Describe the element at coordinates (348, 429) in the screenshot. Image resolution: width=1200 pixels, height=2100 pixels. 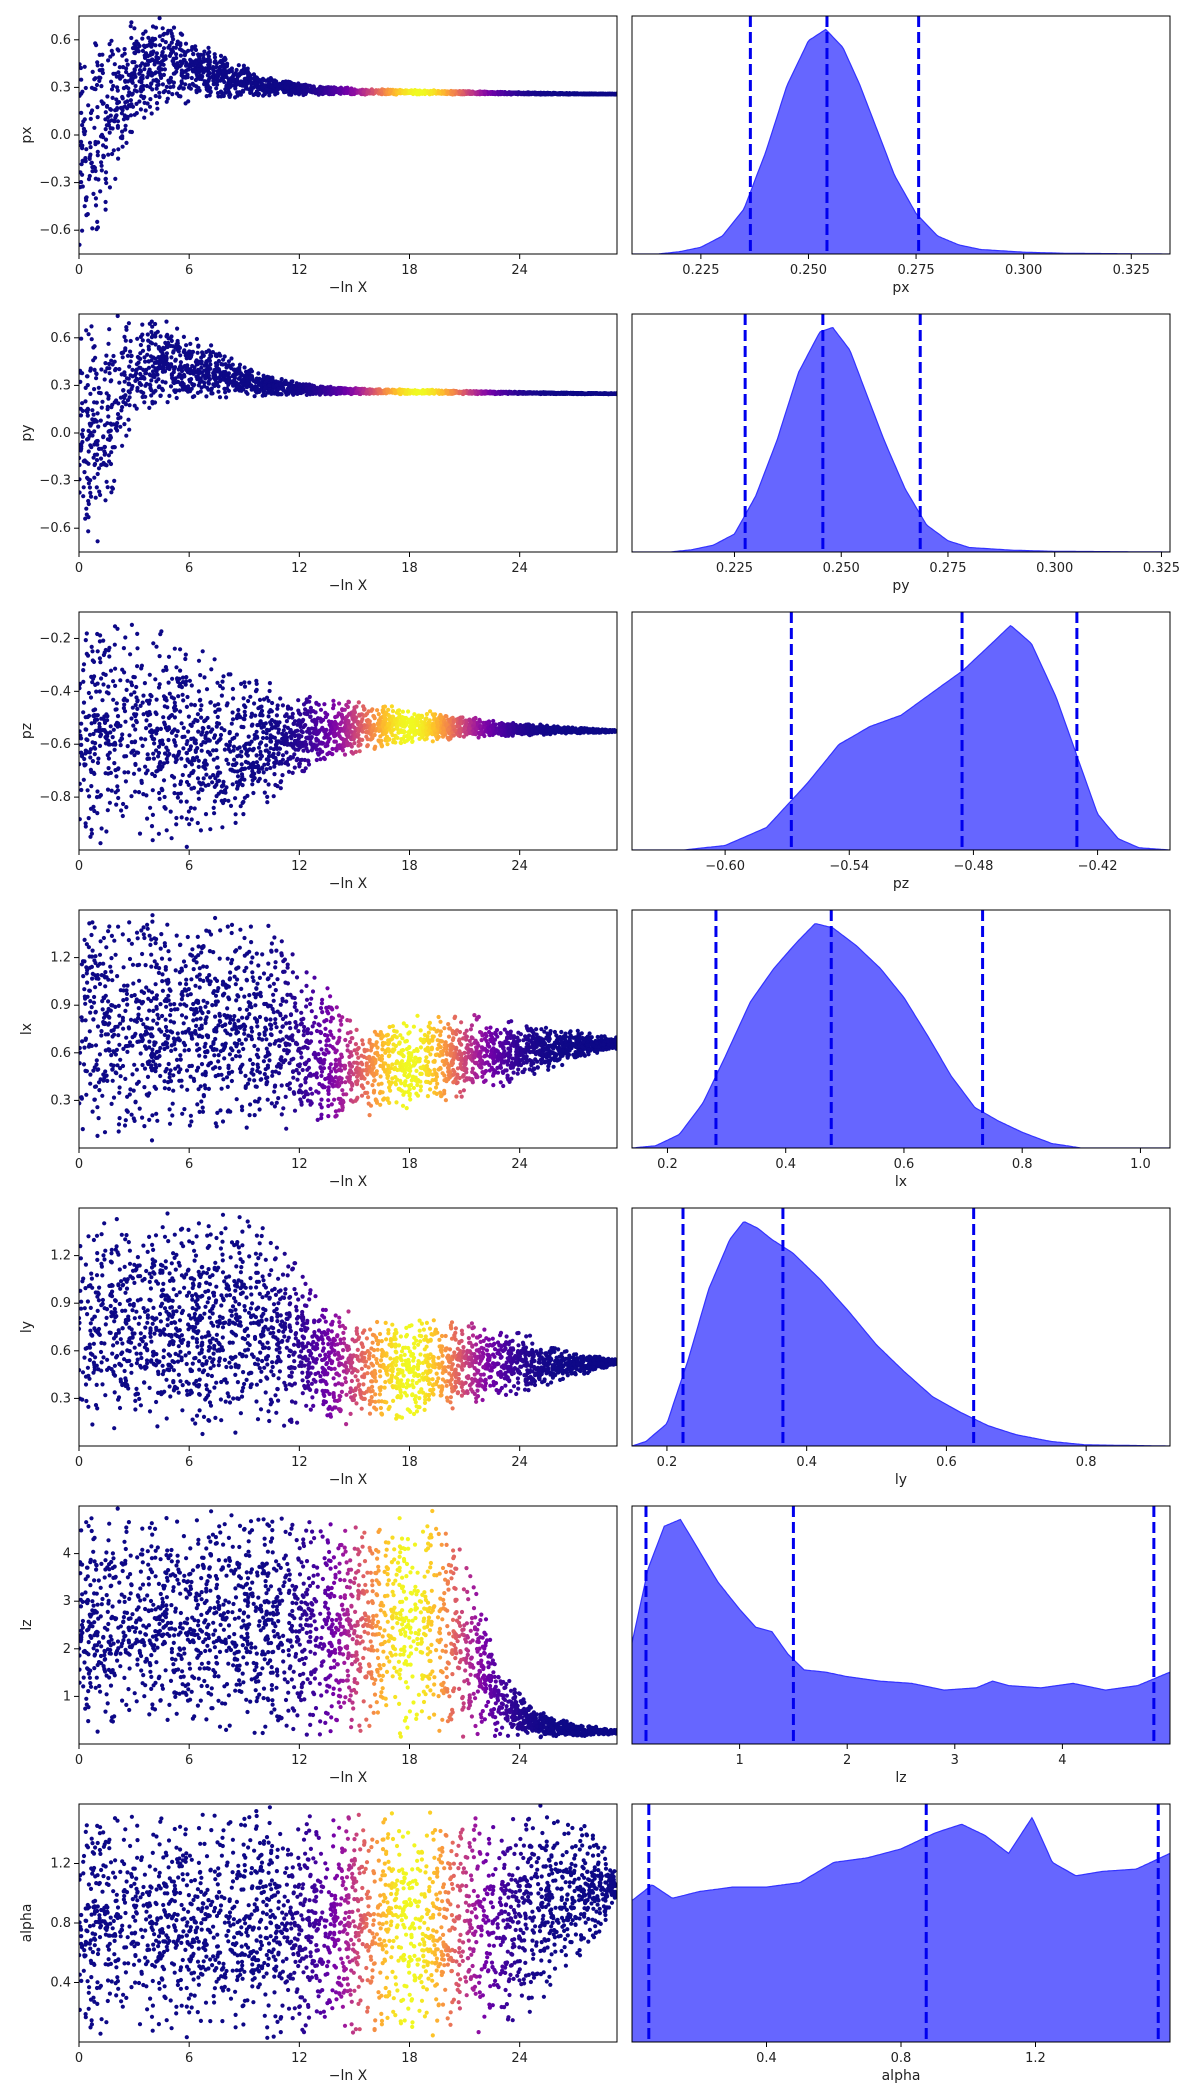
I see `py-trace-points` at that location.